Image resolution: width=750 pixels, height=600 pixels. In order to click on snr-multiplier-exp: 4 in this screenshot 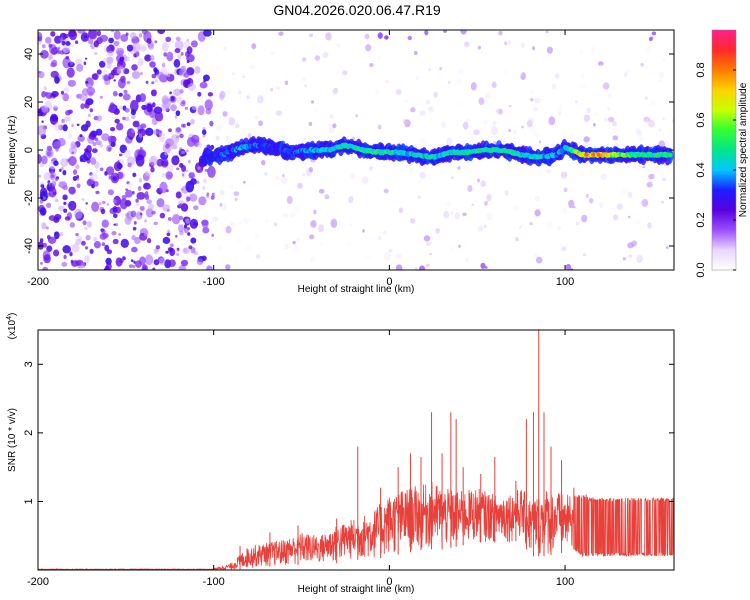, I will do `click(9, 318)`.